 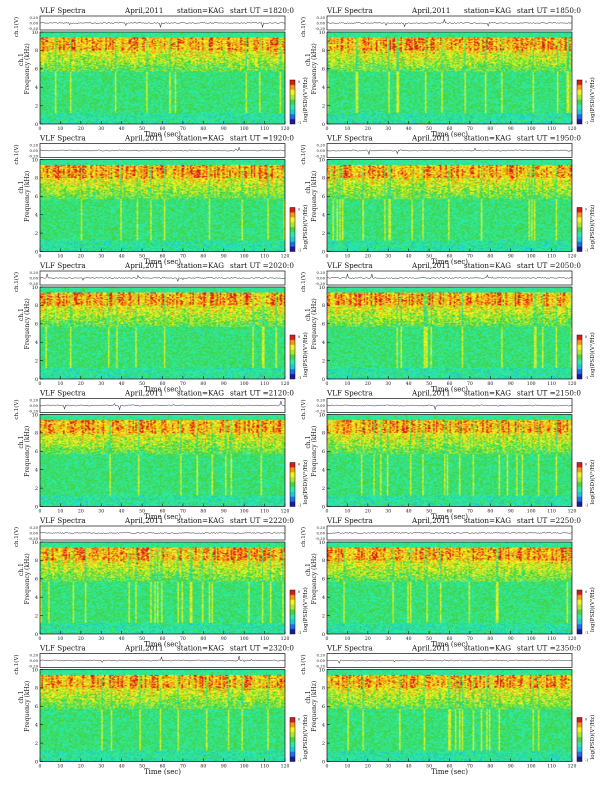 I want to click on colorbar, so click(x=292, y=102).